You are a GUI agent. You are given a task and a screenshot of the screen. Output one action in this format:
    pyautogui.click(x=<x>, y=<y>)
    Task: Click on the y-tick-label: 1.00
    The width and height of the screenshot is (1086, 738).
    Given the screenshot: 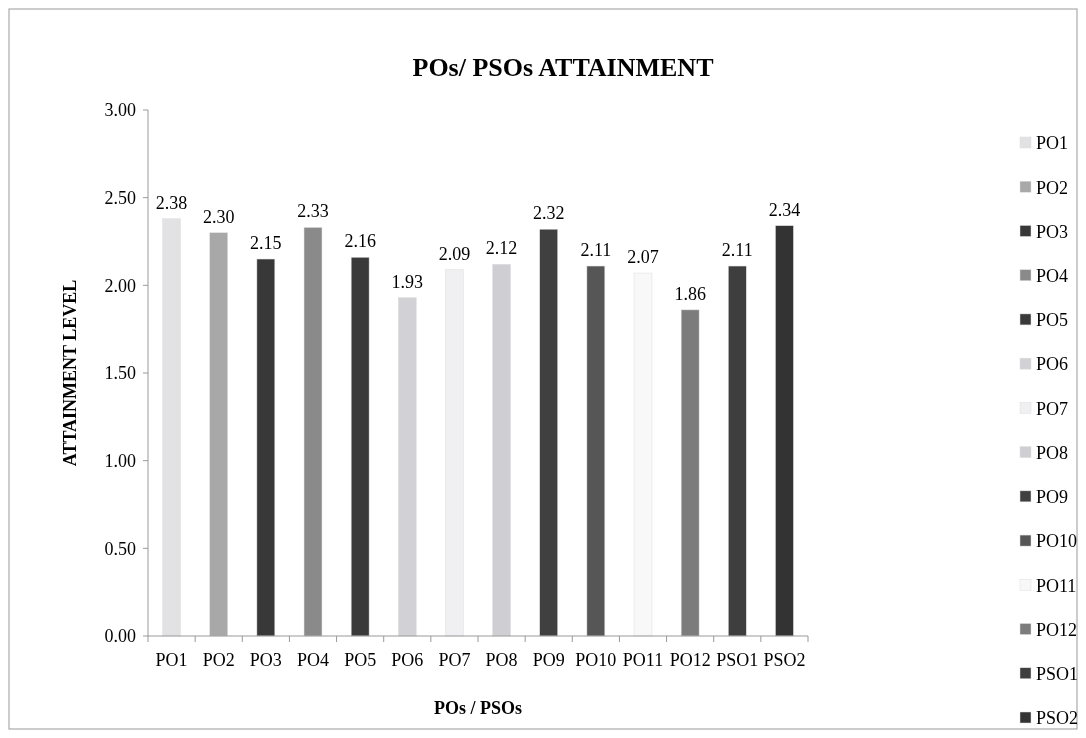 What is the action you would take?
    pyautogui.click(x=120, y=460)
    